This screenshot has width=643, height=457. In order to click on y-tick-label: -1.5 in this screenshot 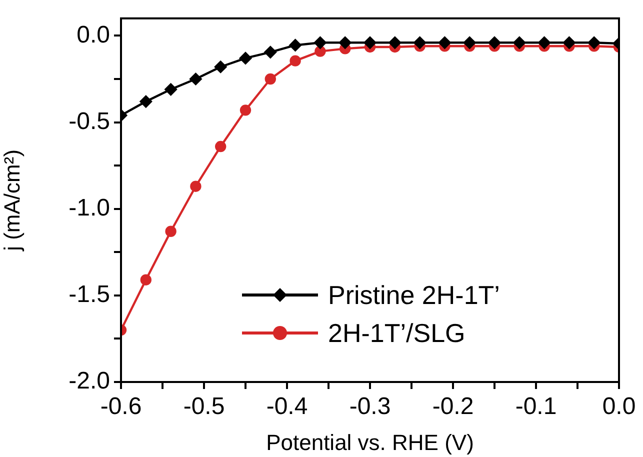, I will do `click(89, 294)`.